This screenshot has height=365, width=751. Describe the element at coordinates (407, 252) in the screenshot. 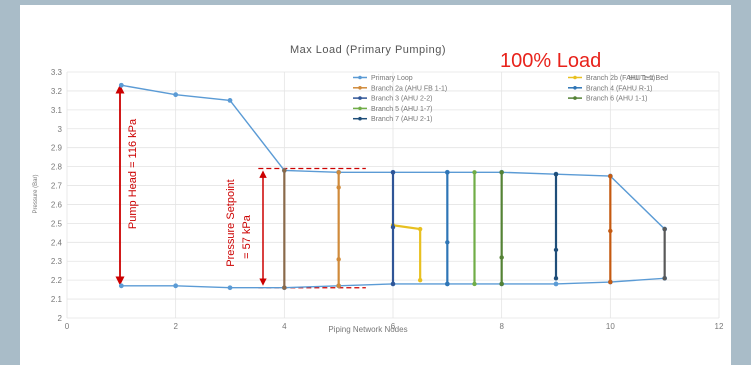

I see `series-line` at that location.